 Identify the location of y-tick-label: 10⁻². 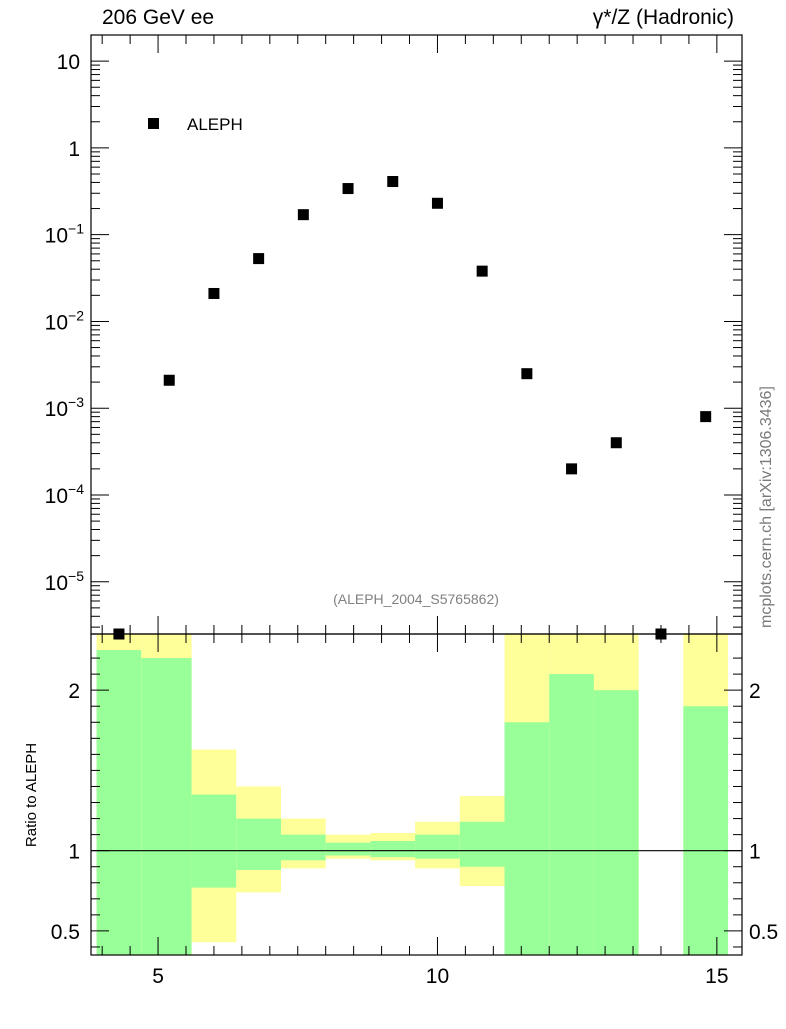
(65, 320).